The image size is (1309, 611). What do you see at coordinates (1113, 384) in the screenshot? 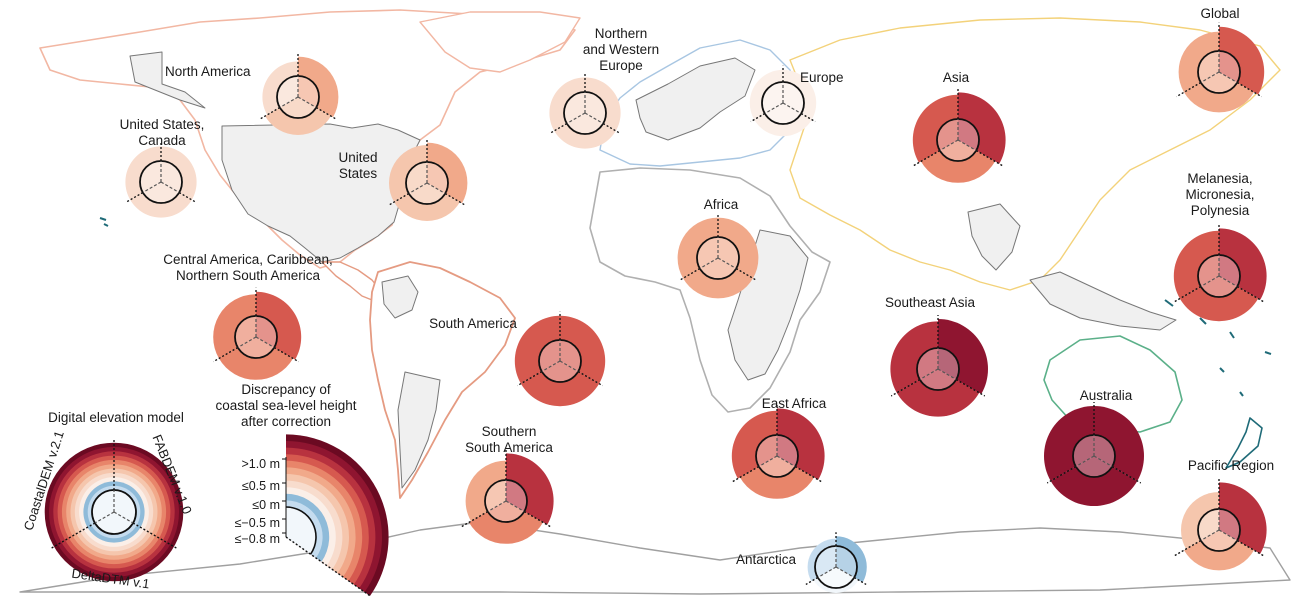
I see `australia-coast` at bounding box center [1113, 384].